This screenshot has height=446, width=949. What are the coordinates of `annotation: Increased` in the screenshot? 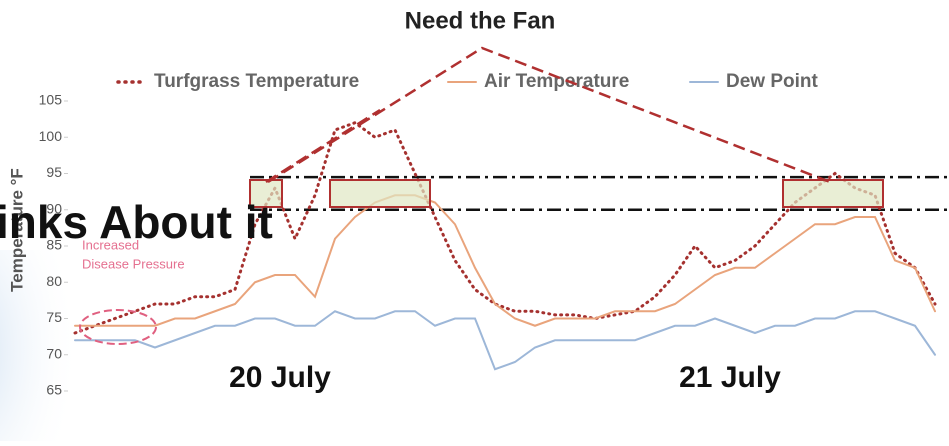 It's located at (110, 244).